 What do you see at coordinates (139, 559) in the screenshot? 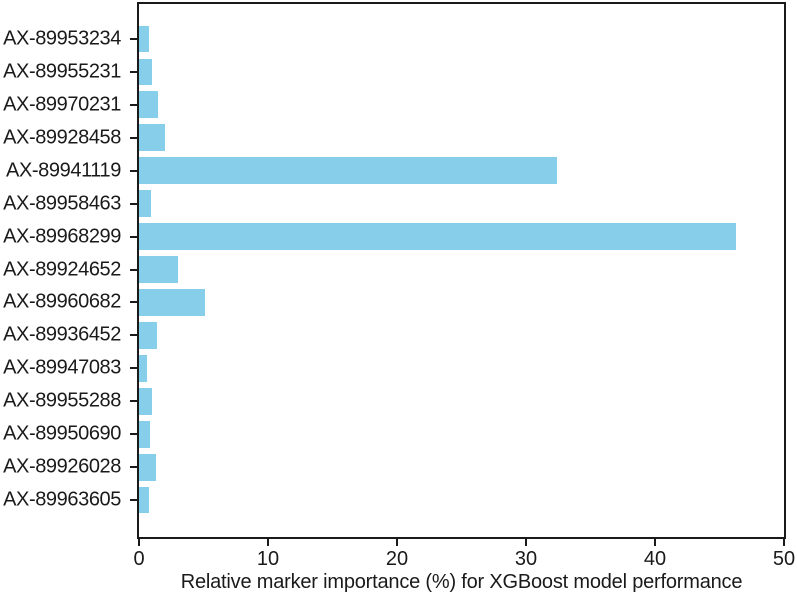
I see `x-tick-label: 0` at bounding box center [139, 559].